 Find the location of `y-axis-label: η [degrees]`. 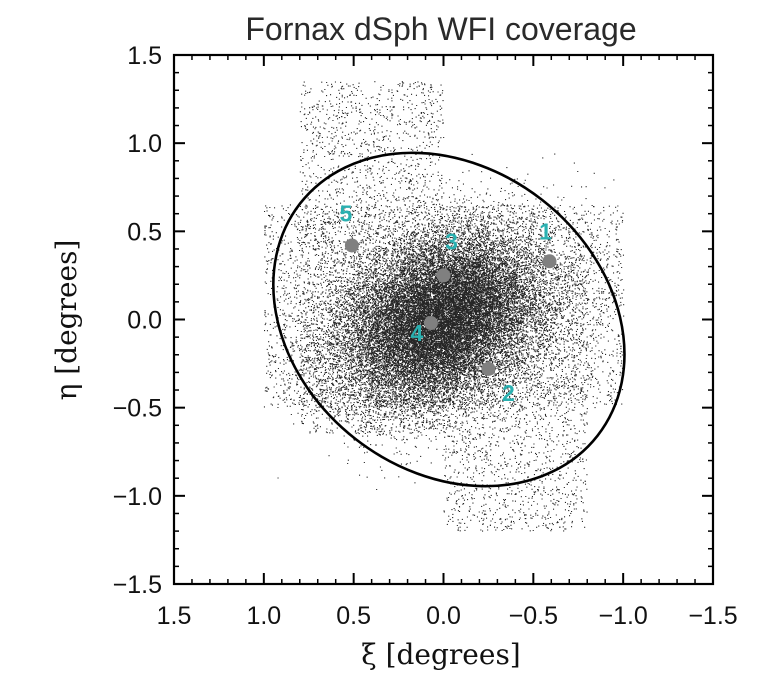

y-axis-label: η [degrees] is located at coordinates (66, 320).